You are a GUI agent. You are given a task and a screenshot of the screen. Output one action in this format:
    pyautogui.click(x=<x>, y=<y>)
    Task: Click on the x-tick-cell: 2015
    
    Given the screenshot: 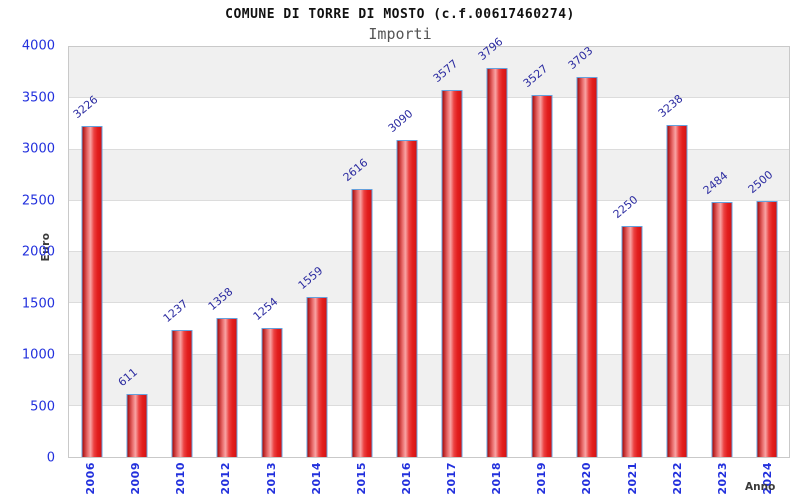 What is the action you would take?
    pyautogui.click(x=361, y=480)
    